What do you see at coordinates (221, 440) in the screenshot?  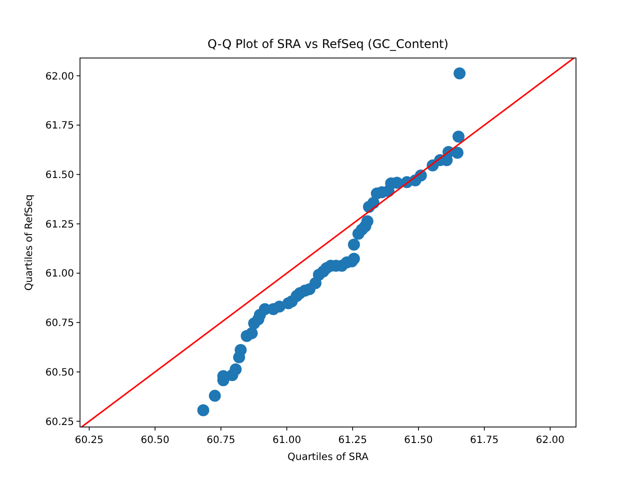 I see `x-tick-label: 60.75` at bounding box center [221, 440].